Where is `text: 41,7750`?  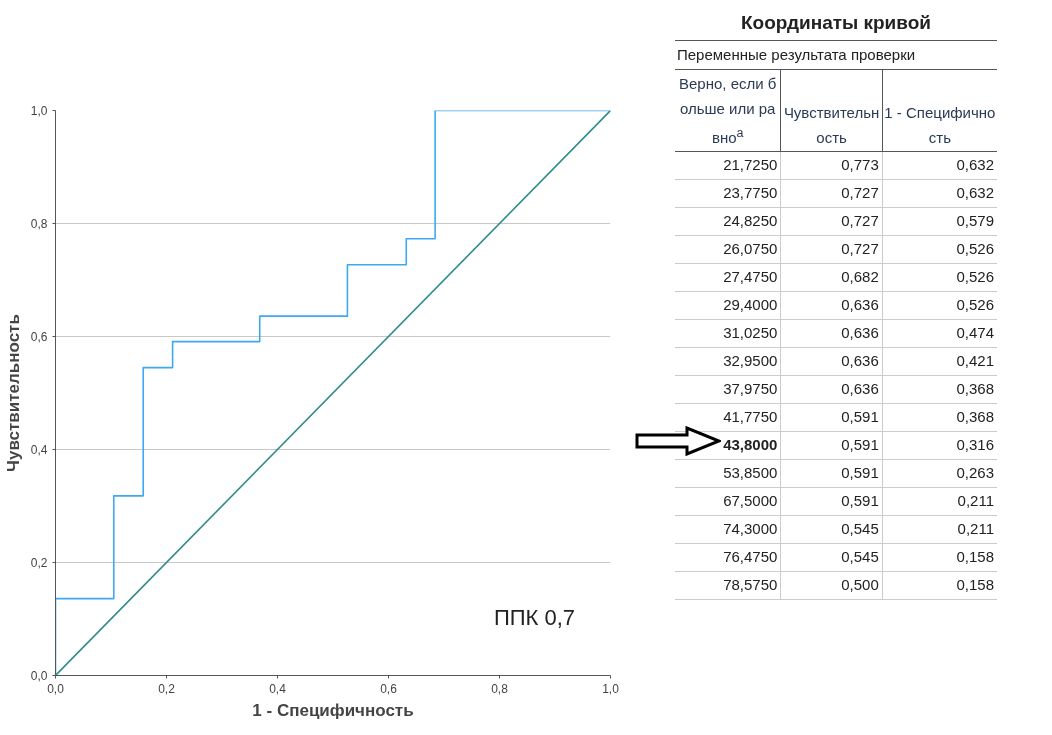
text: 41,7750 is located at coordinates (750, 417).